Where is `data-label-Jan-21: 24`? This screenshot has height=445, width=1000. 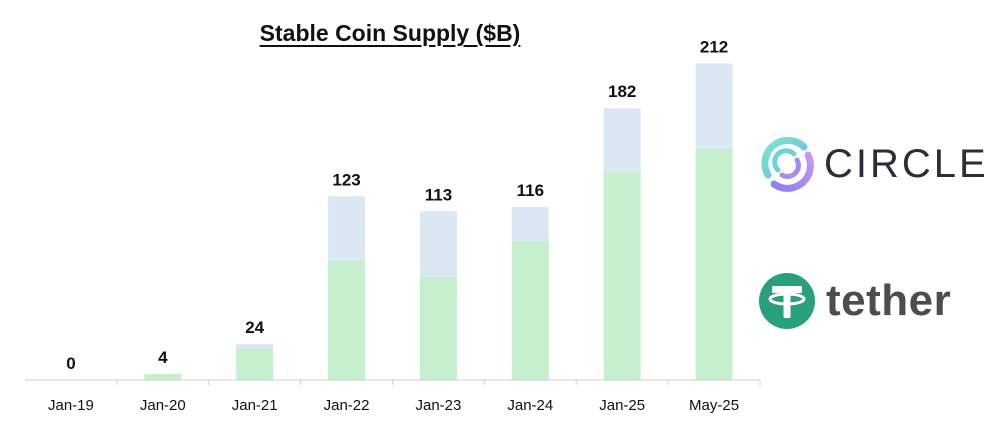
data-label-Jan-21: 24 is located at coordinates (254, 327).